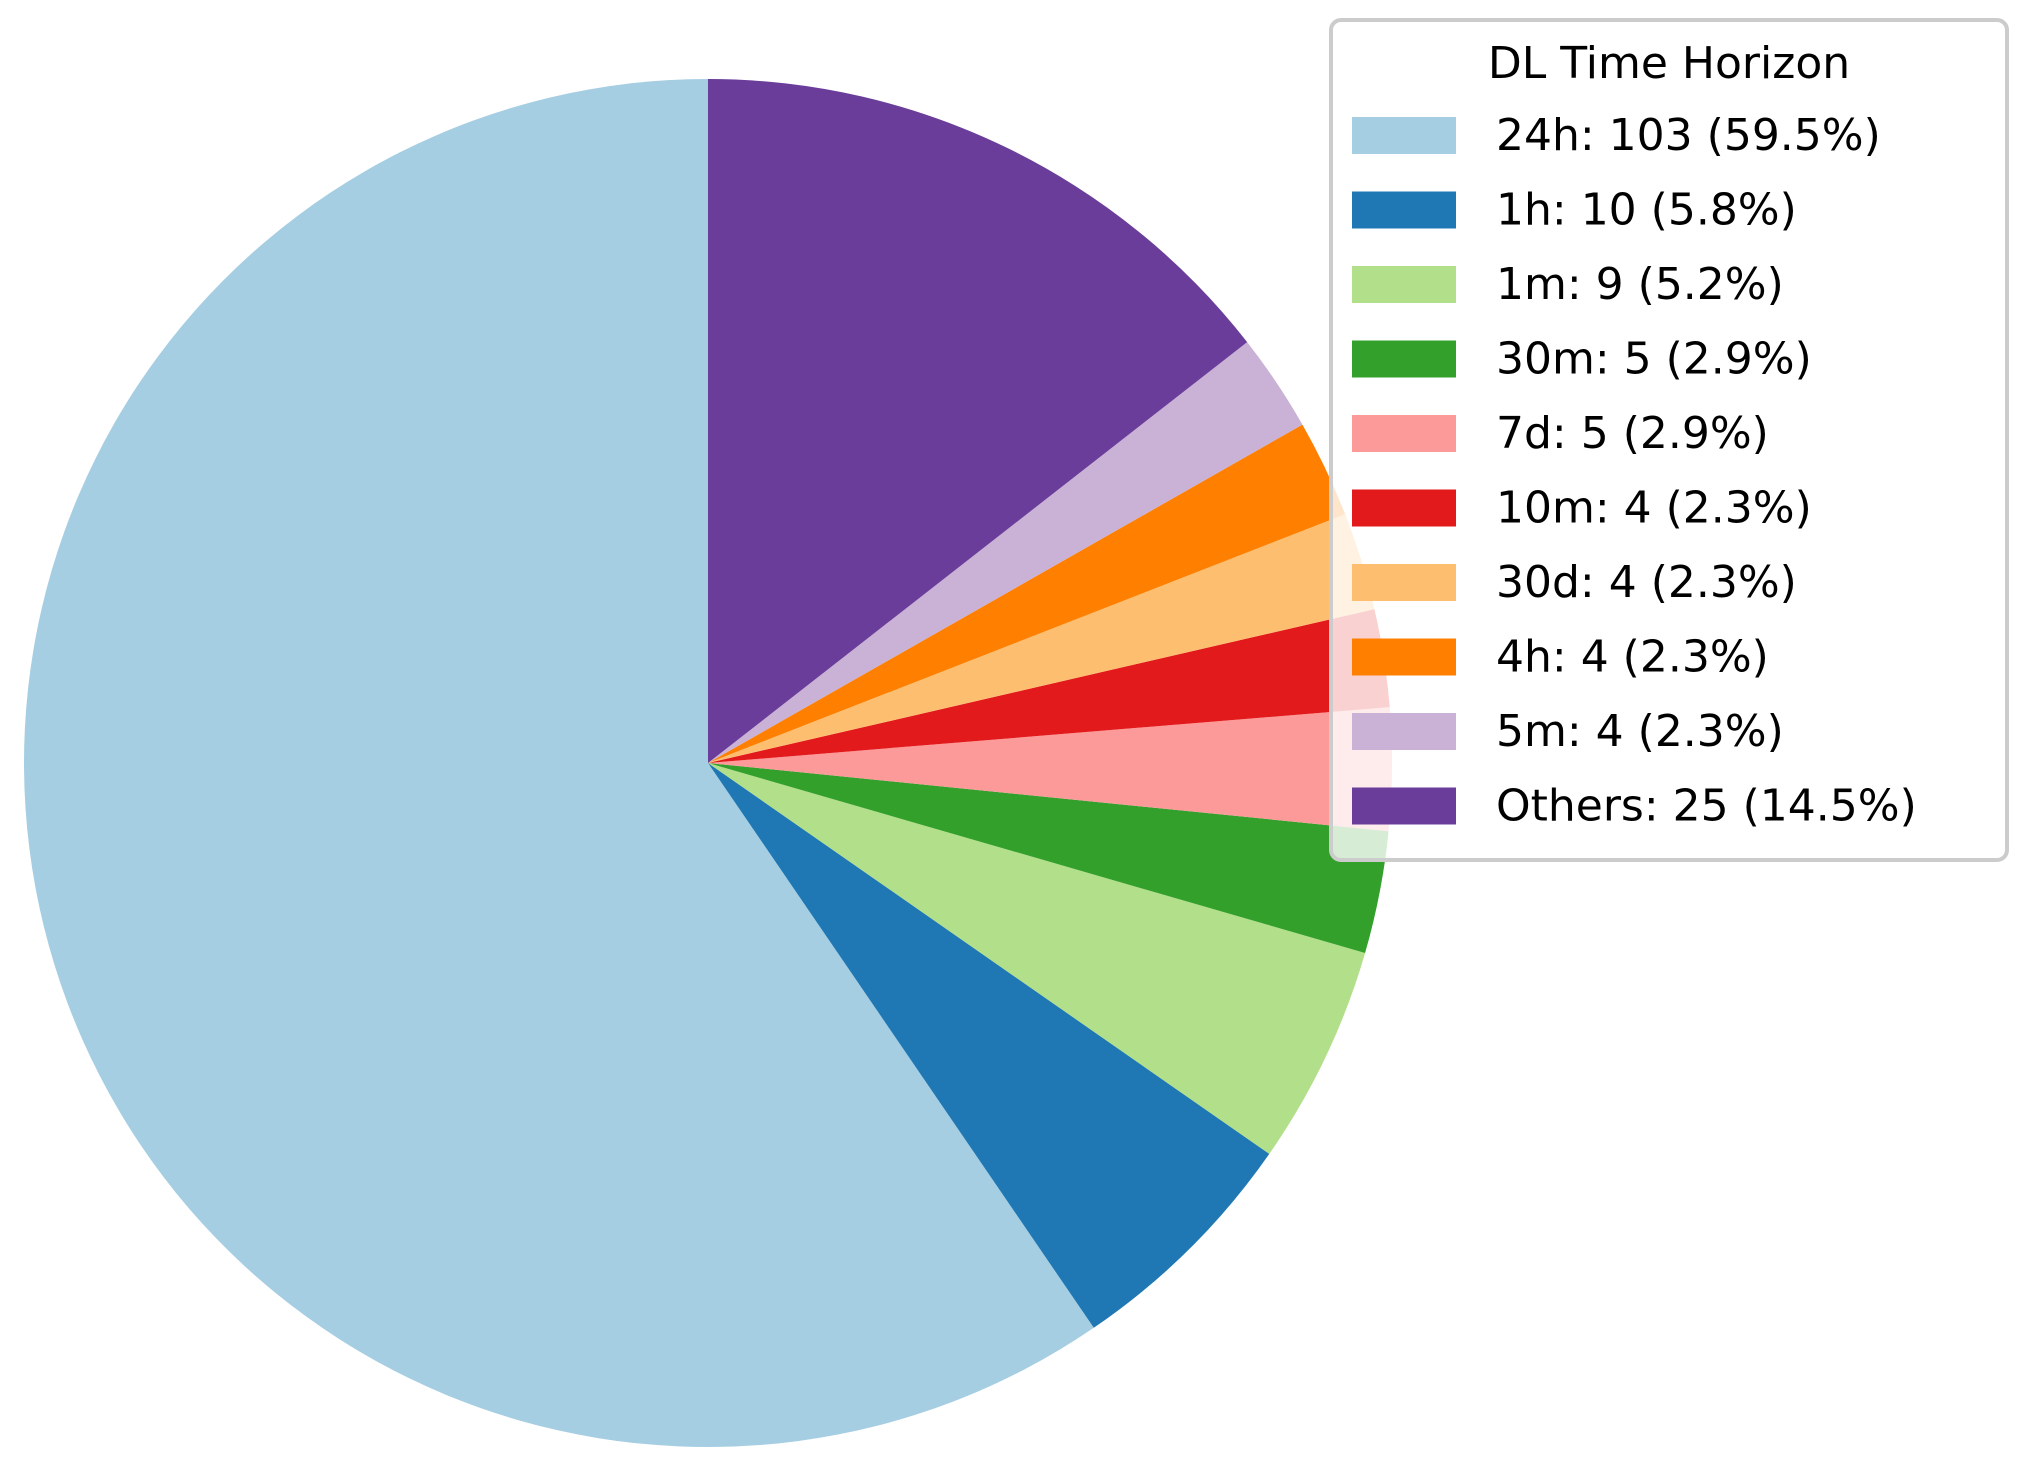 Image resolution: width=2025 pixels, height=1462 pixels. I want to click on pie-slice-10m, so click(1049, 686).